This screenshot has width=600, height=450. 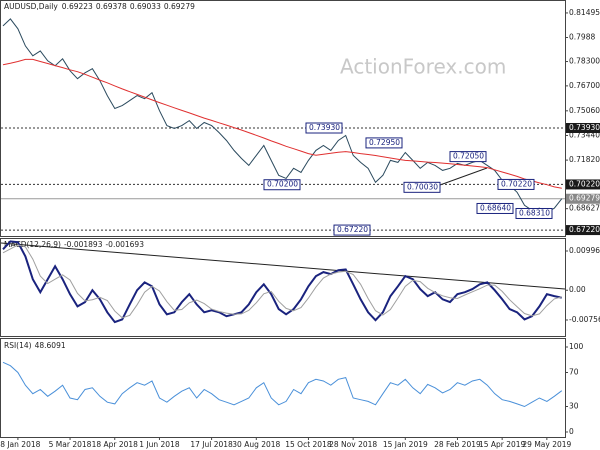 What do you see at coordinates (50, 345) in the screenshot?
I see `rsi-value: 48.6091` at bounding box center [50, 345].